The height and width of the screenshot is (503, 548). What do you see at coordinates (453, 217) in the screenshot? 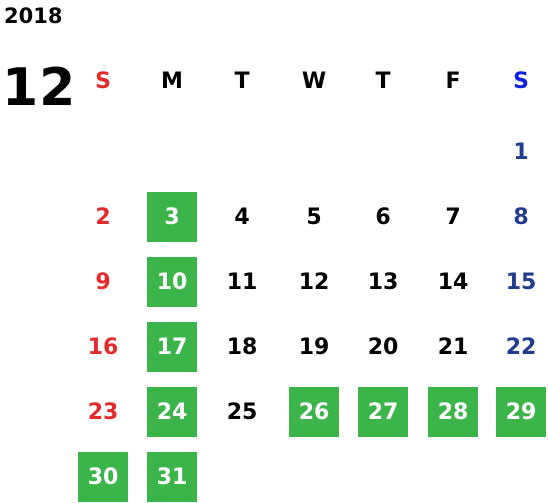
I see `day: 7` at bounding box center [453, 217].